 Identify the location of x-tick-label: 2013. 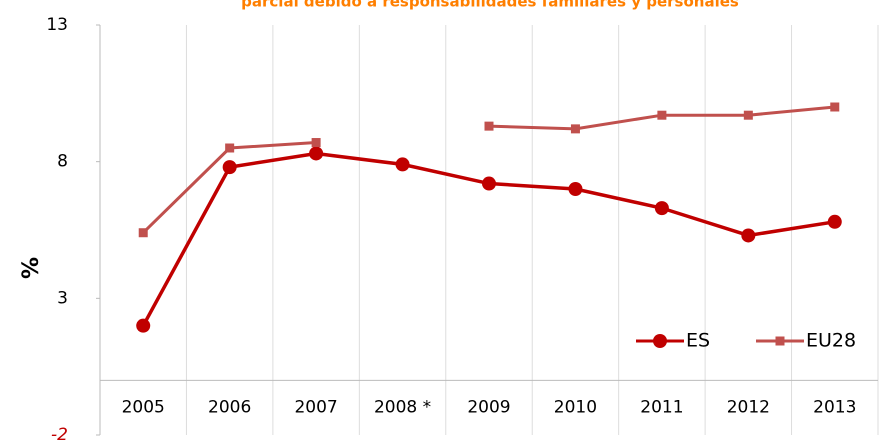
(834, 408).